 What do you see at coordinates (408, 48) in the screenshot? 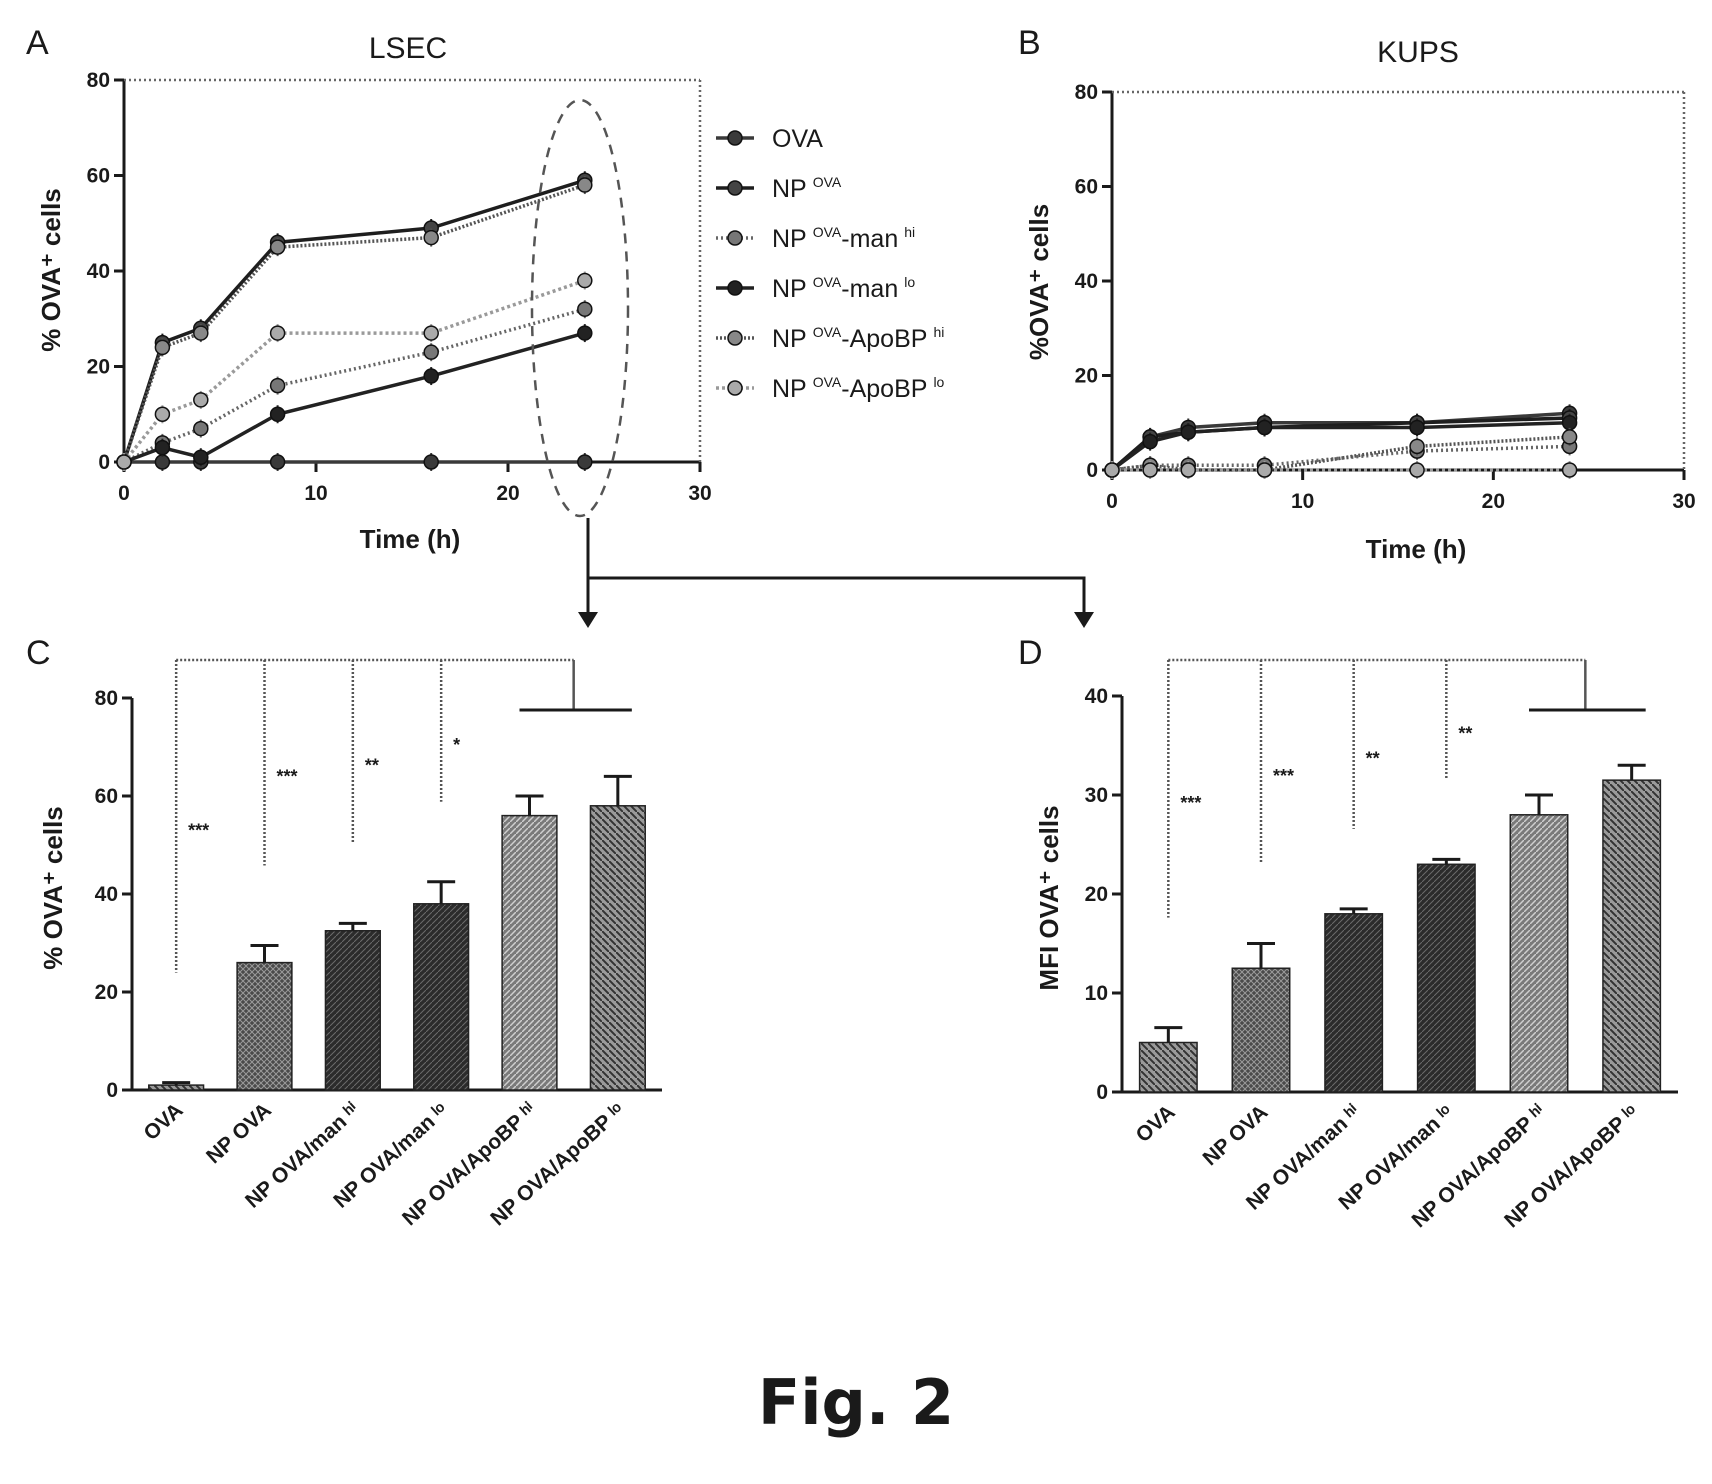
I see `chart-title-lsec: LSEC` at bounding box center [408, 48].